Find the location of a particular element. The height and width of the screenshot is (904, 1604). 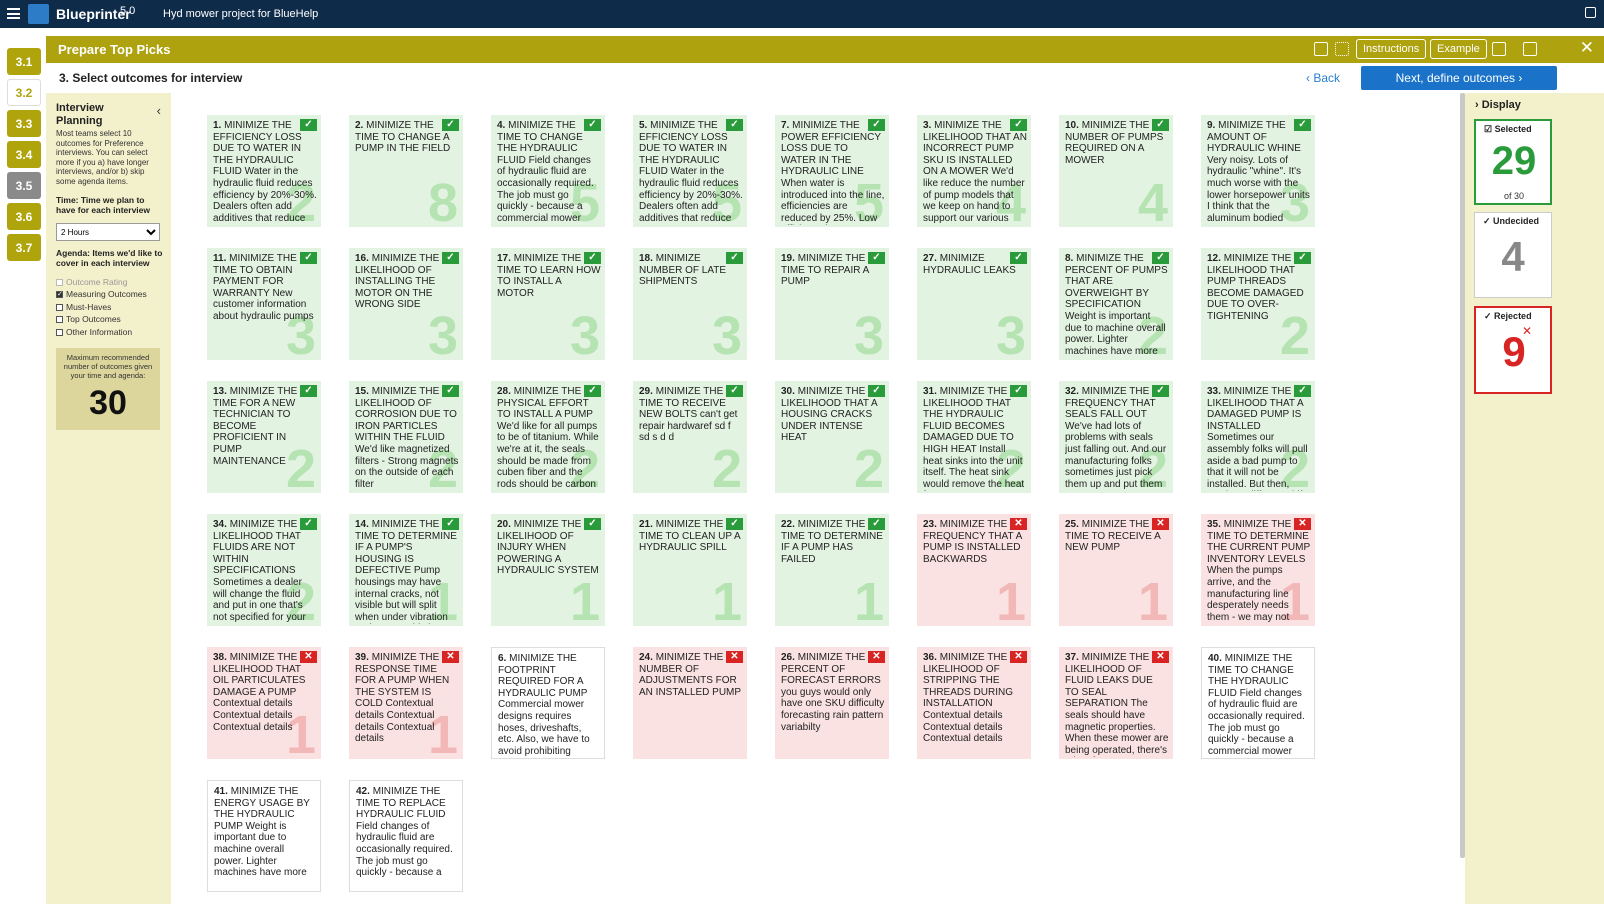

outcome-card: 3 19. MINIMIZE THE TIME TO REPAIR A PUMP ✓ is located at coordinates (832, 304).